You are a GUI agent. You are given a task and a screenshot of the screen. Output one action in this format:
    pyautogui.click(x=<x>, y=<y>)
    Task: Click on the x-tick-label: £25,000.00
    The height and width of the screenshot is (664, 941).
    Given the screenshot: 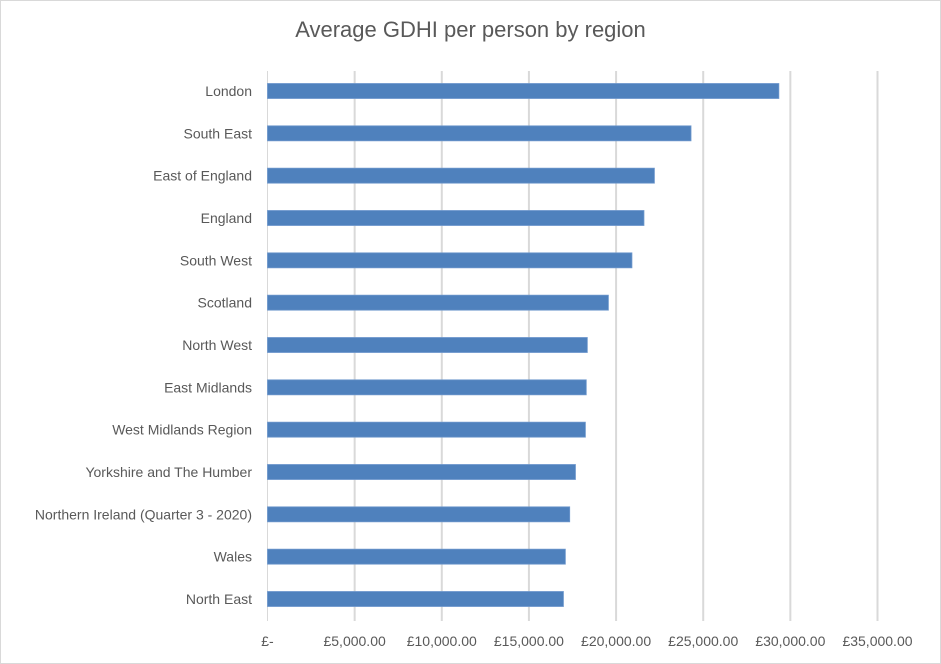 What is the action you would take?
    pyautogui.click(x=703, y=641)
    